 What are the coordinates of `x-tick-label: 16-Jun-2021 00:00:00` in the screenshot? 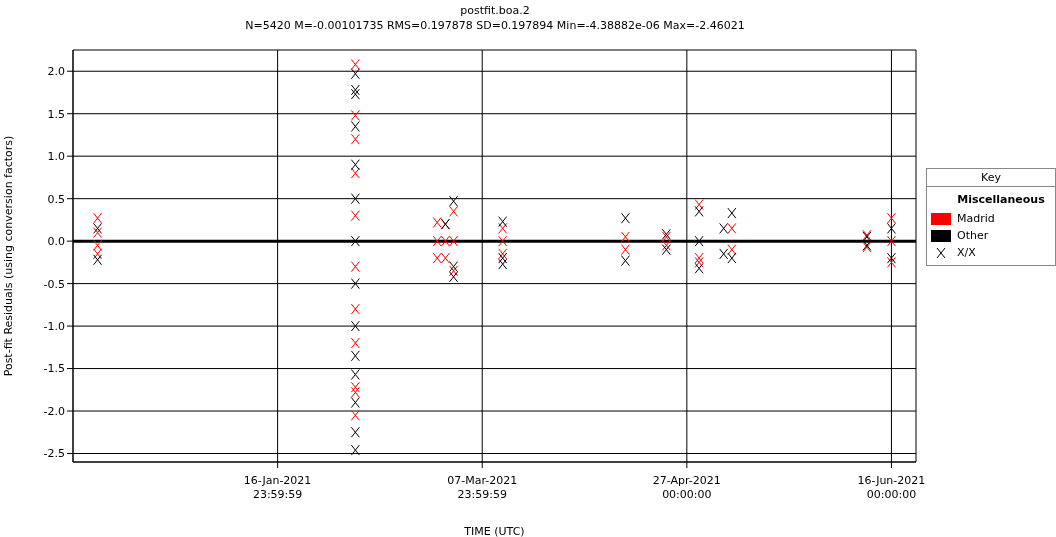 It's located at (891, 487).